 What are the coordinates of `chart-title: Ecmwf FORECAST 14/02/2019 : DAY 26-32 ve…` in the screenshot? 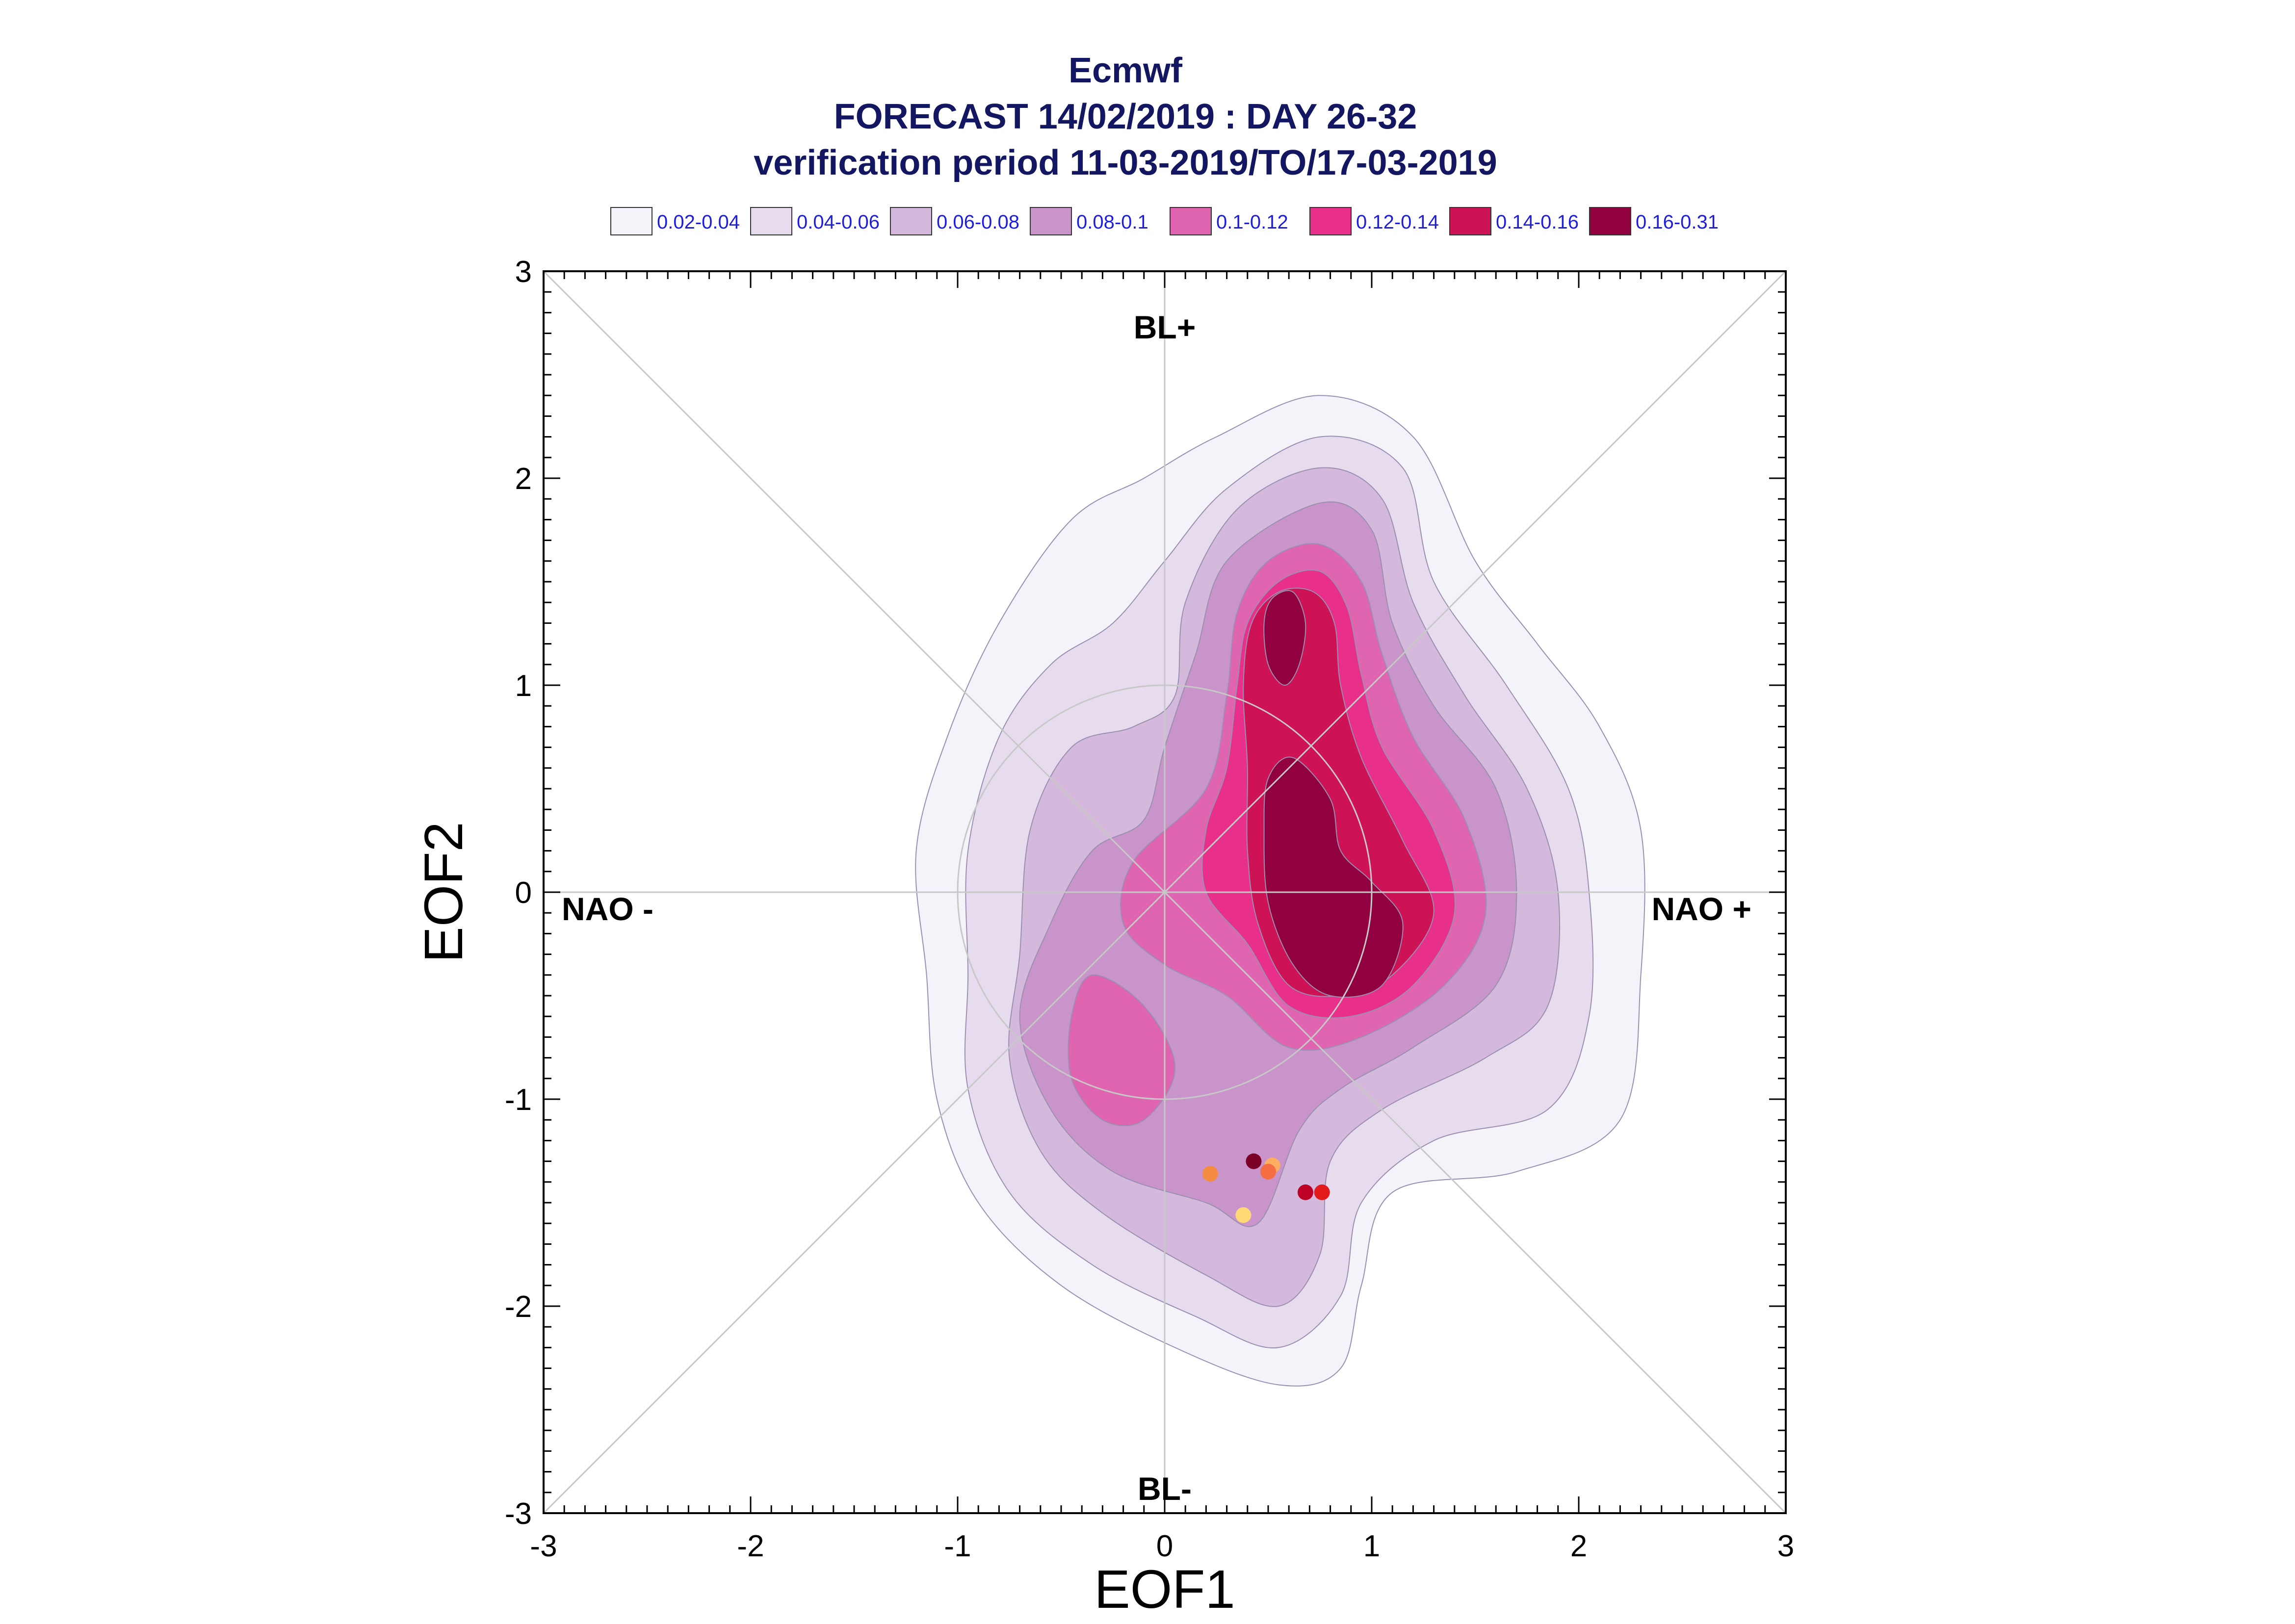 It's located at (1125, 116).